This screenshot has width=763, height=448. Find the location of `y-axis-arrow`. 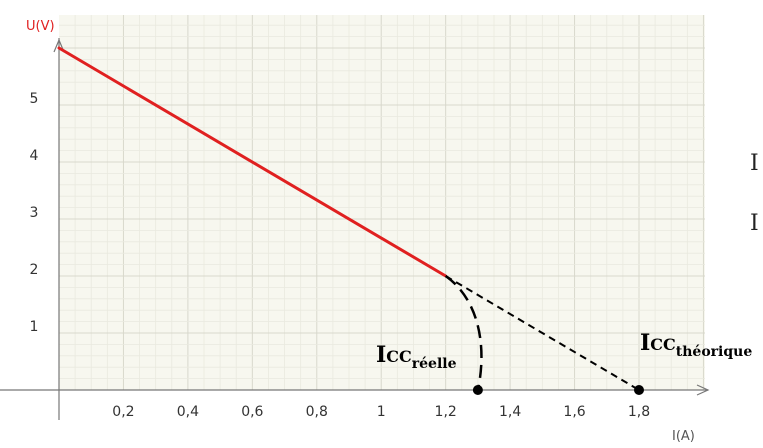

y-axis-arrow is located at coordinates (59, 45).